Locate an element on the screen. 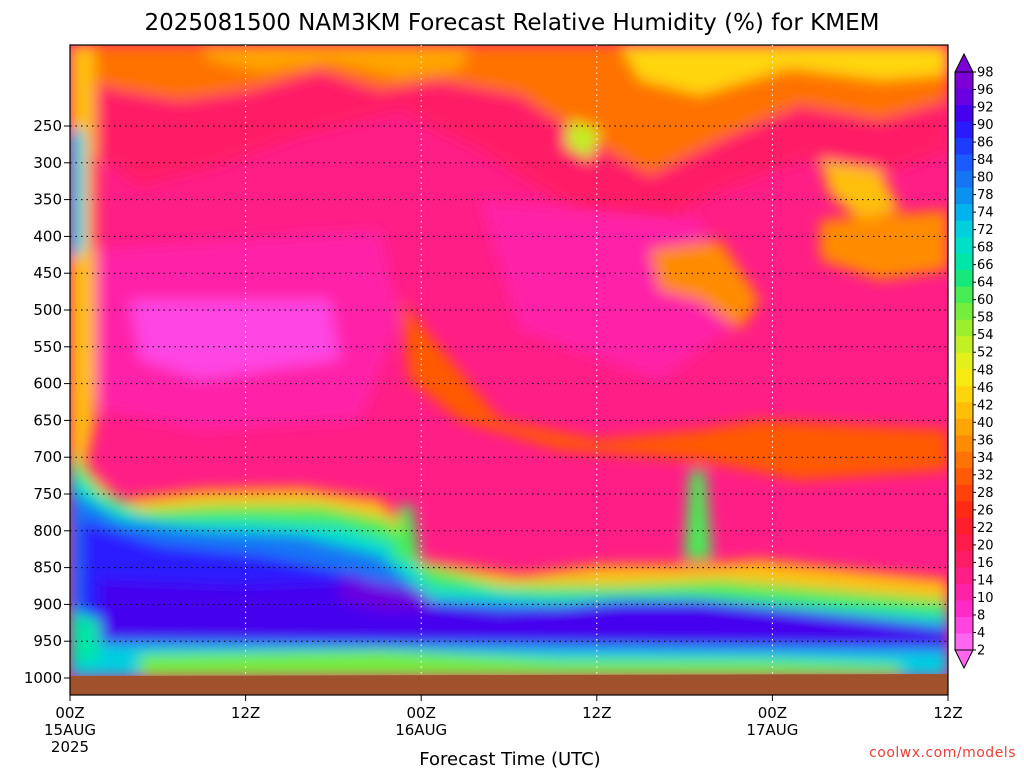 This screenshot has height=768, width=1024. colorbar-label: 46 is located at coordinates (985, 388).